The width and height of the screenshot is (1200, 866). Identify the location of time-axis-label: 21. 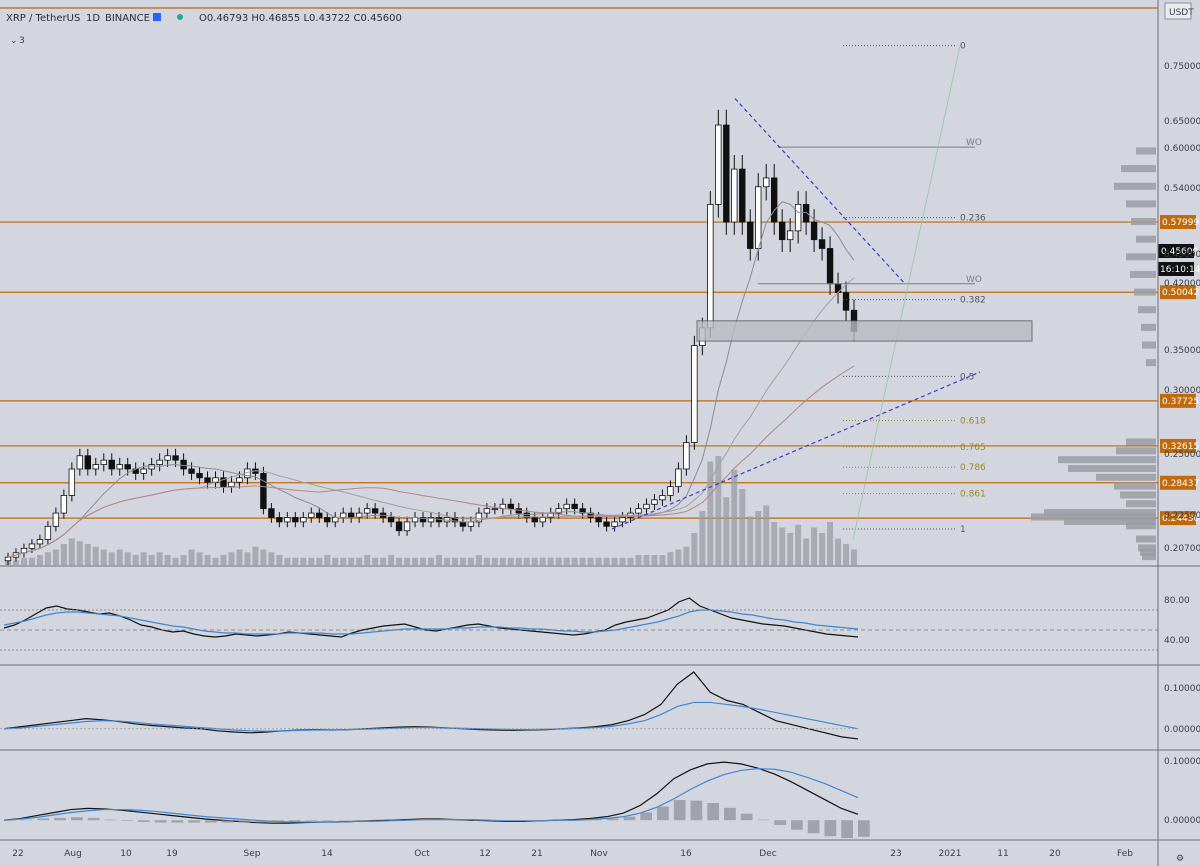
(536, 854).